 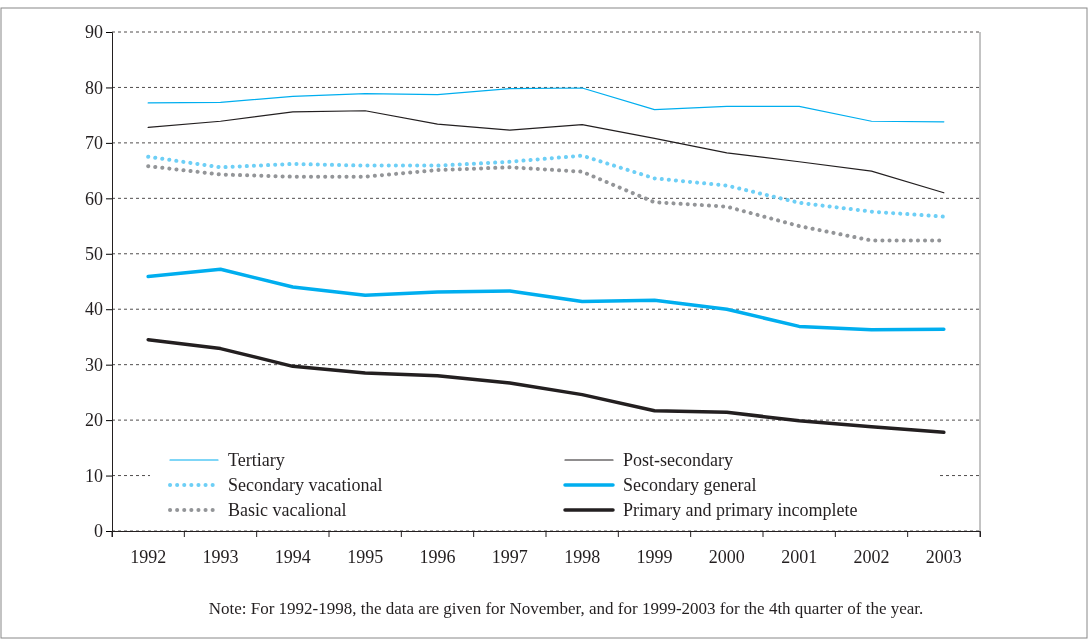 What do you see at coordinates (94, 32) in the screenshot?
I see `y-tick-label: 90` at bounding box center [94, 32].